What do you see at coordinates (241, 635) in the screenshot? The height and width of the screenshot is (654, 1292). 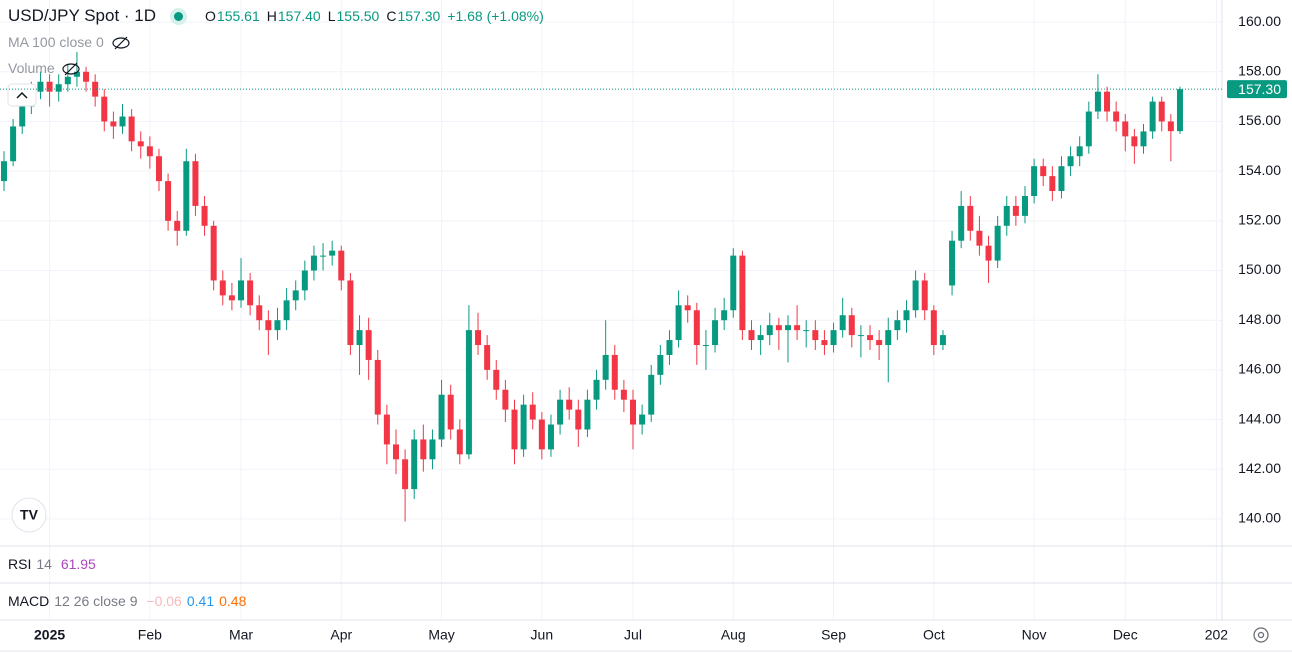 I see `x-tick-label: Mar` at bounding box center [241, 635].